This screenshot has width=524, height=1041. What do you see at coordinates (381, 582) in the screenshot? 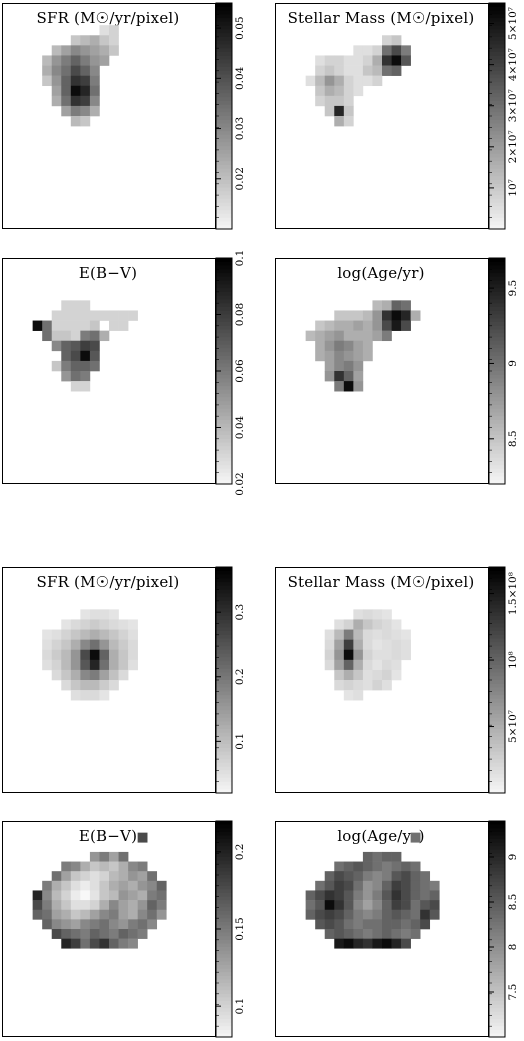
I see `panel-title: Stellar Mass (M☉/pixel)` at bounding box center [381, 582].